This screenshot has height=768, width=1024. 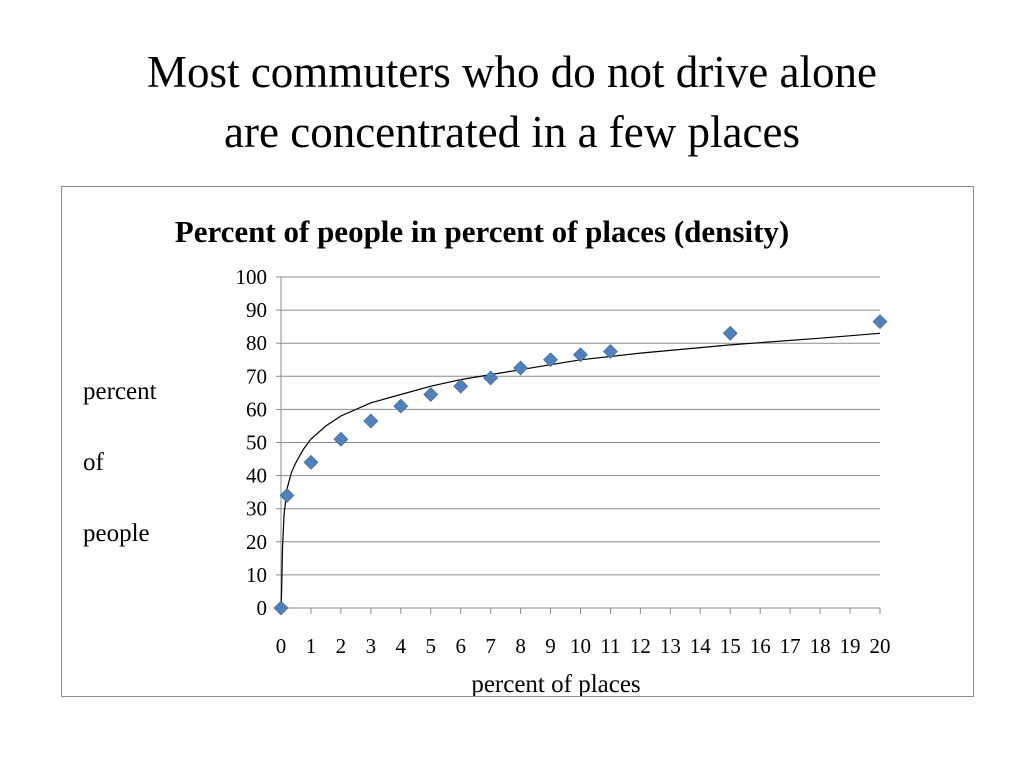 I want to click on x-tick-label: 17, so click(x=790, y=646).